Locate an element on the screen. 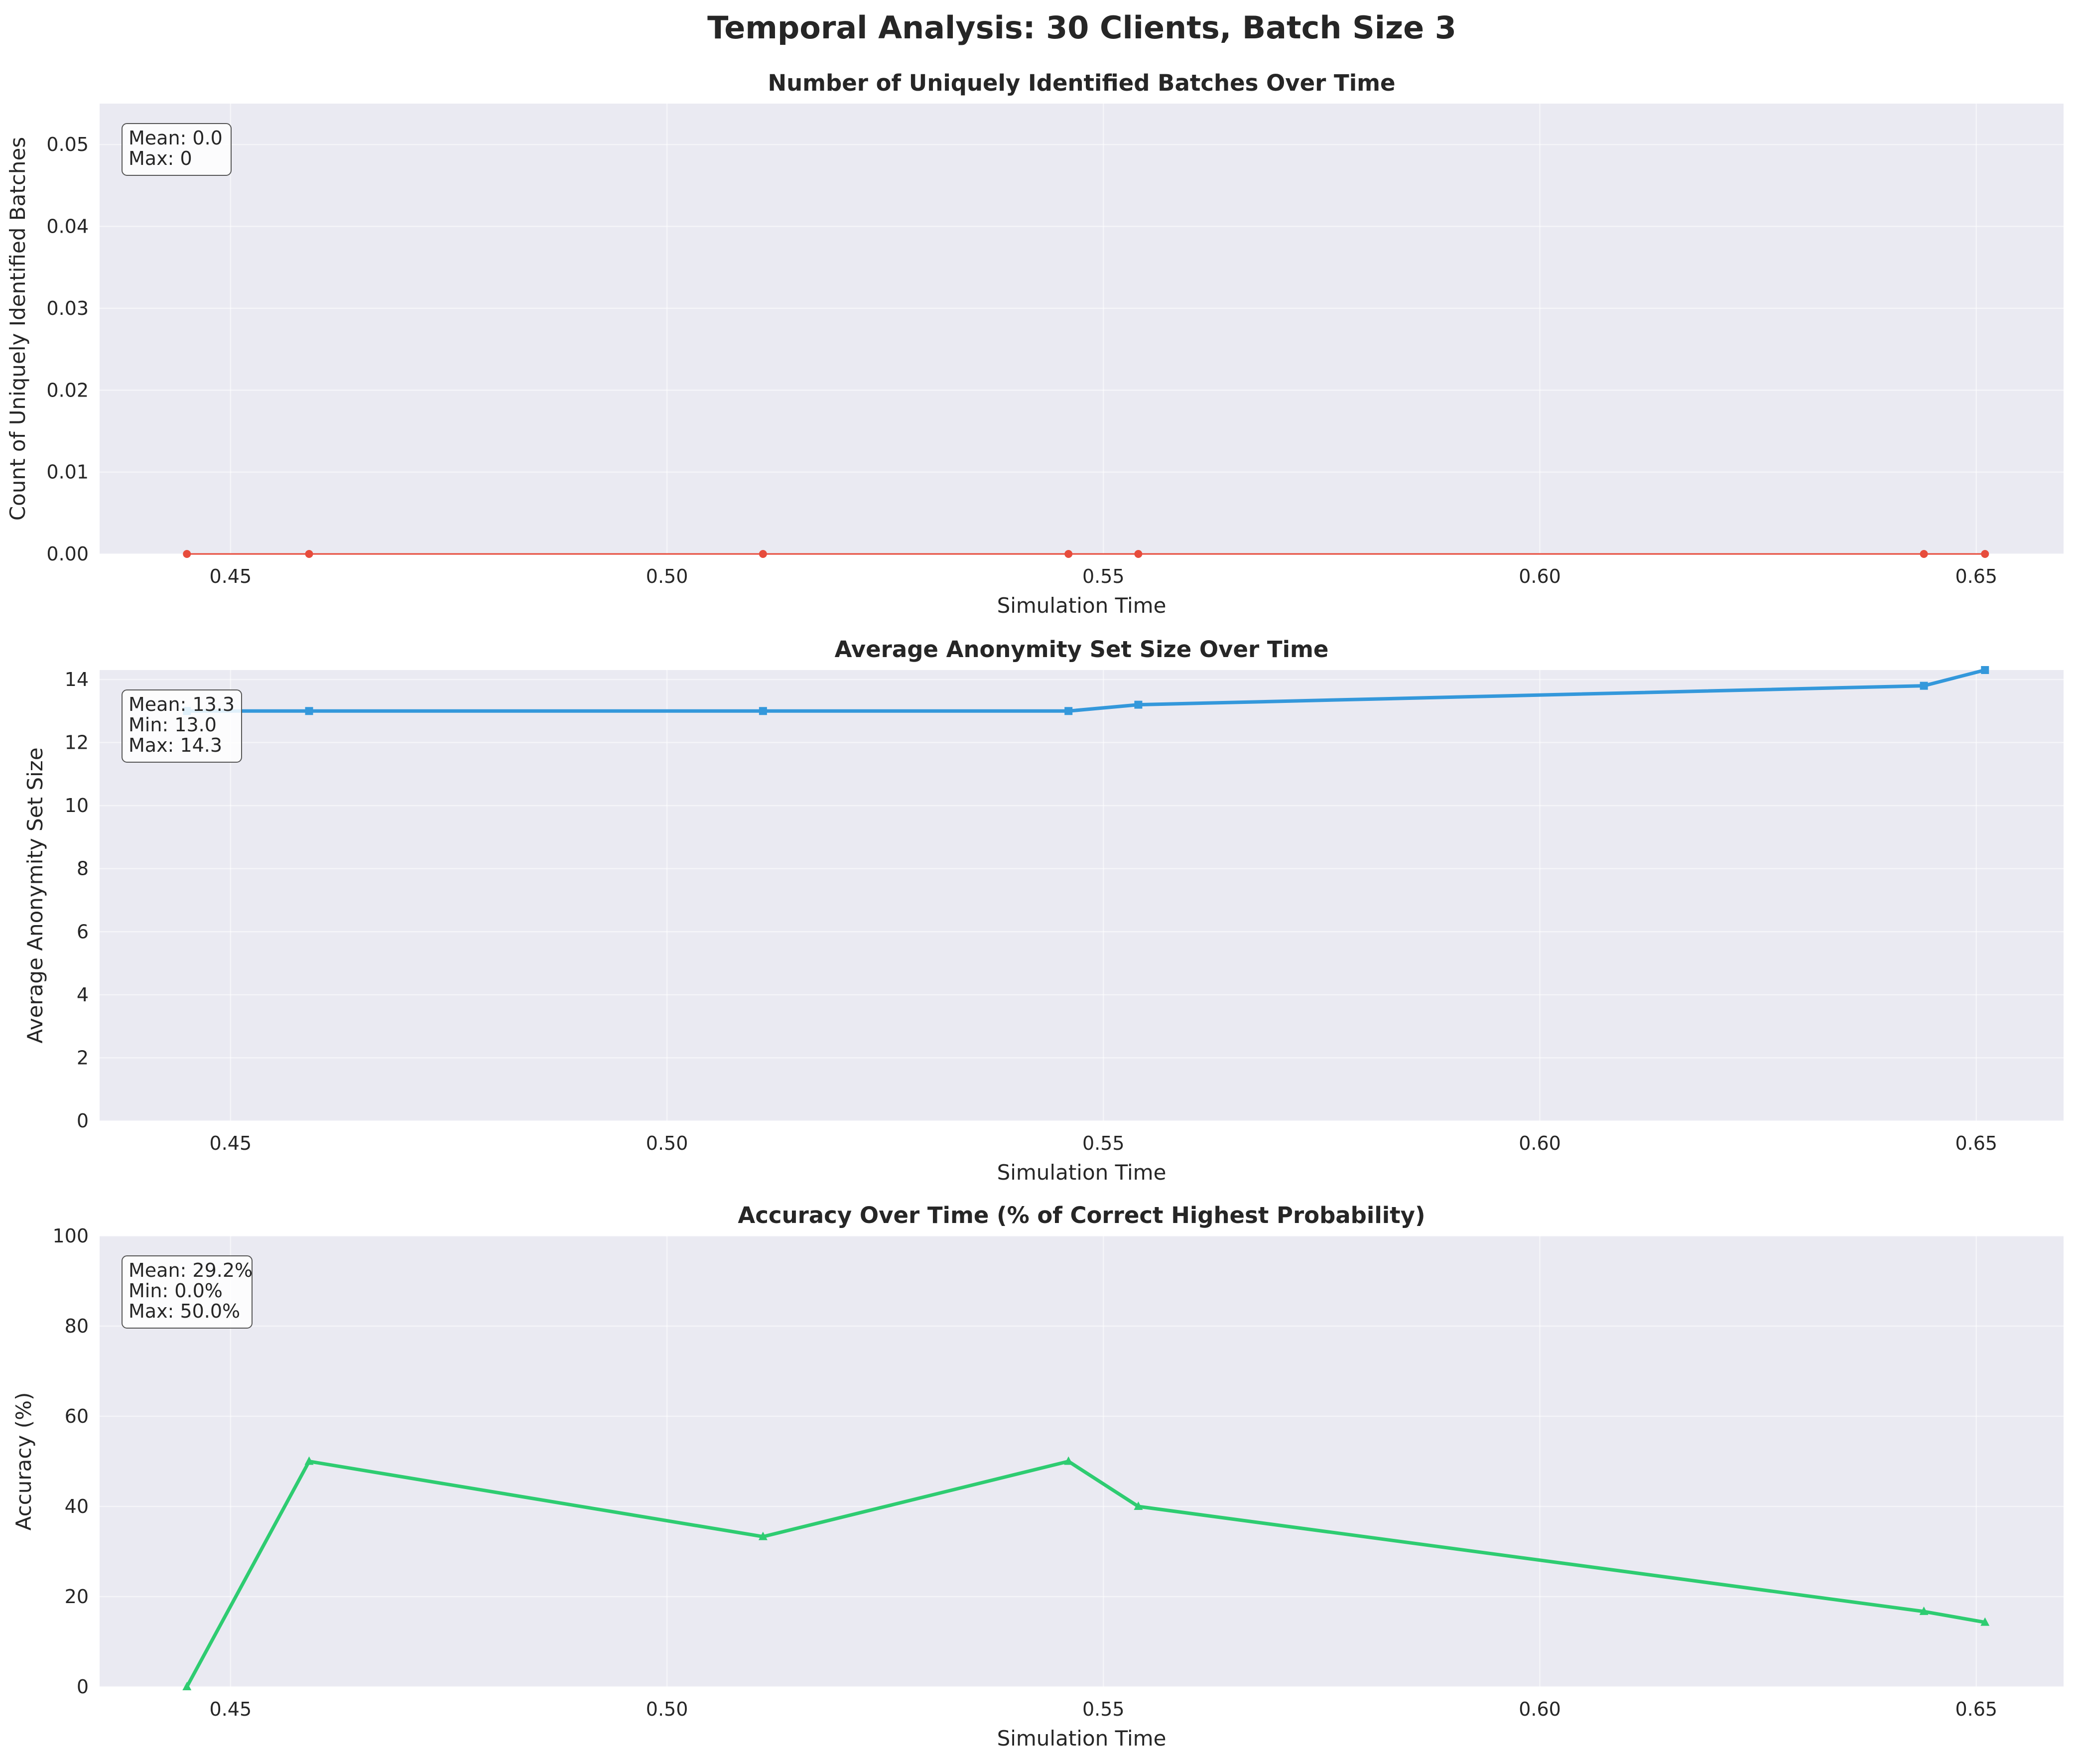 Image resolution: width=2077 pixels, height=1764 pixels. panel-title: Average Anonymity Set Size Over Time is located at coordinates (1082, 649).